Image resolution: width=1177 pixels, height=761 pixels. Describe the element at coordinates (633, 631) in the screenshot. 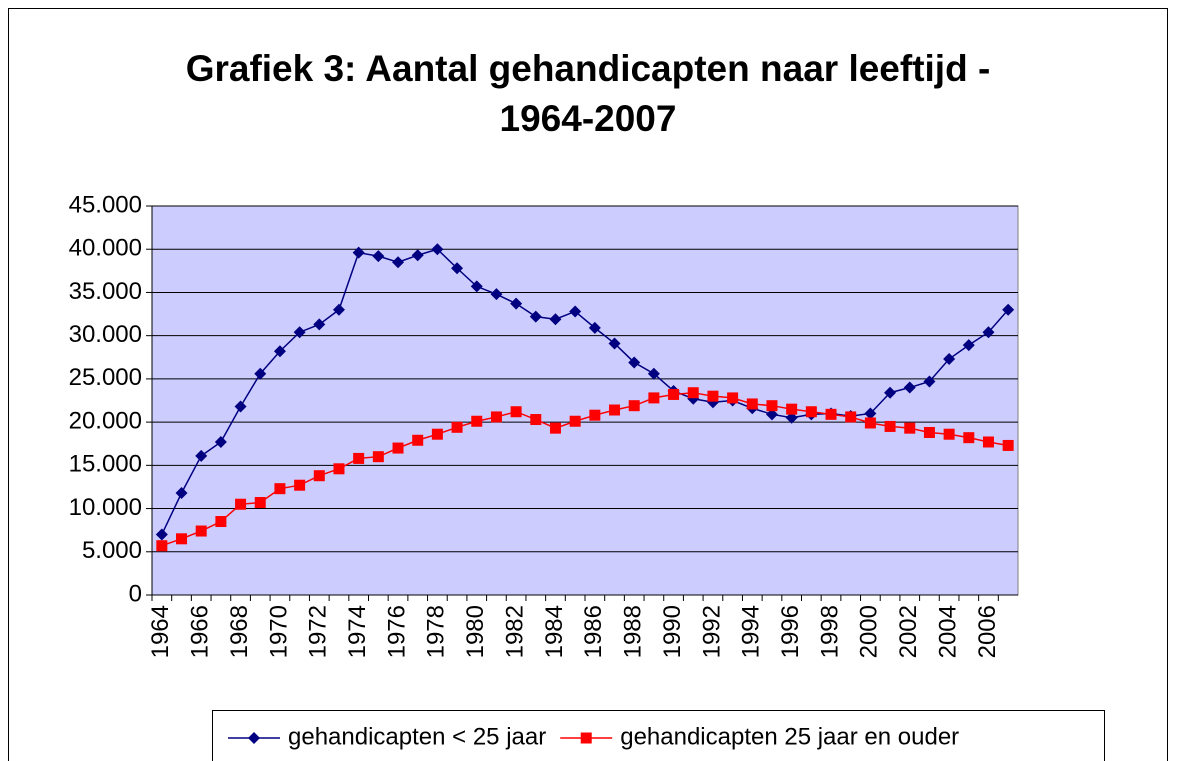

I see `x-tick-label: 1988` at that location.